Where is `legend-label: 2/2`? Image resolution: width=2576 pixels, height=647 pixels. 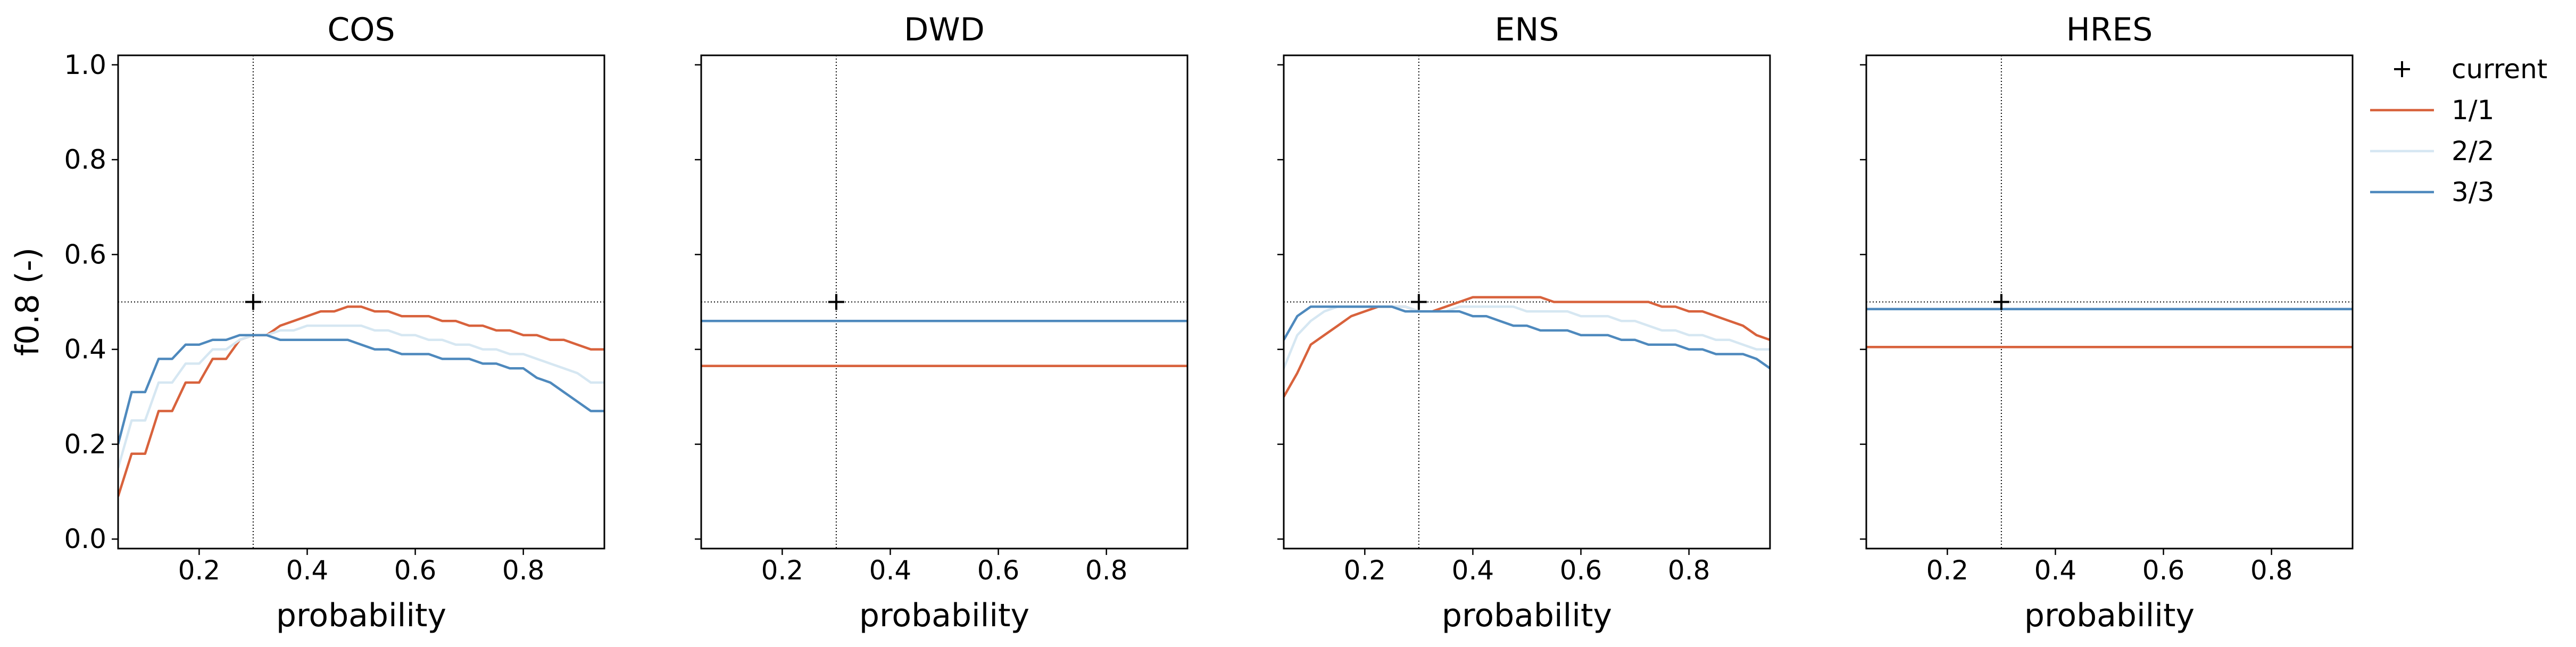 legend-label: 2/2 is located at coordinates (2473, 151).